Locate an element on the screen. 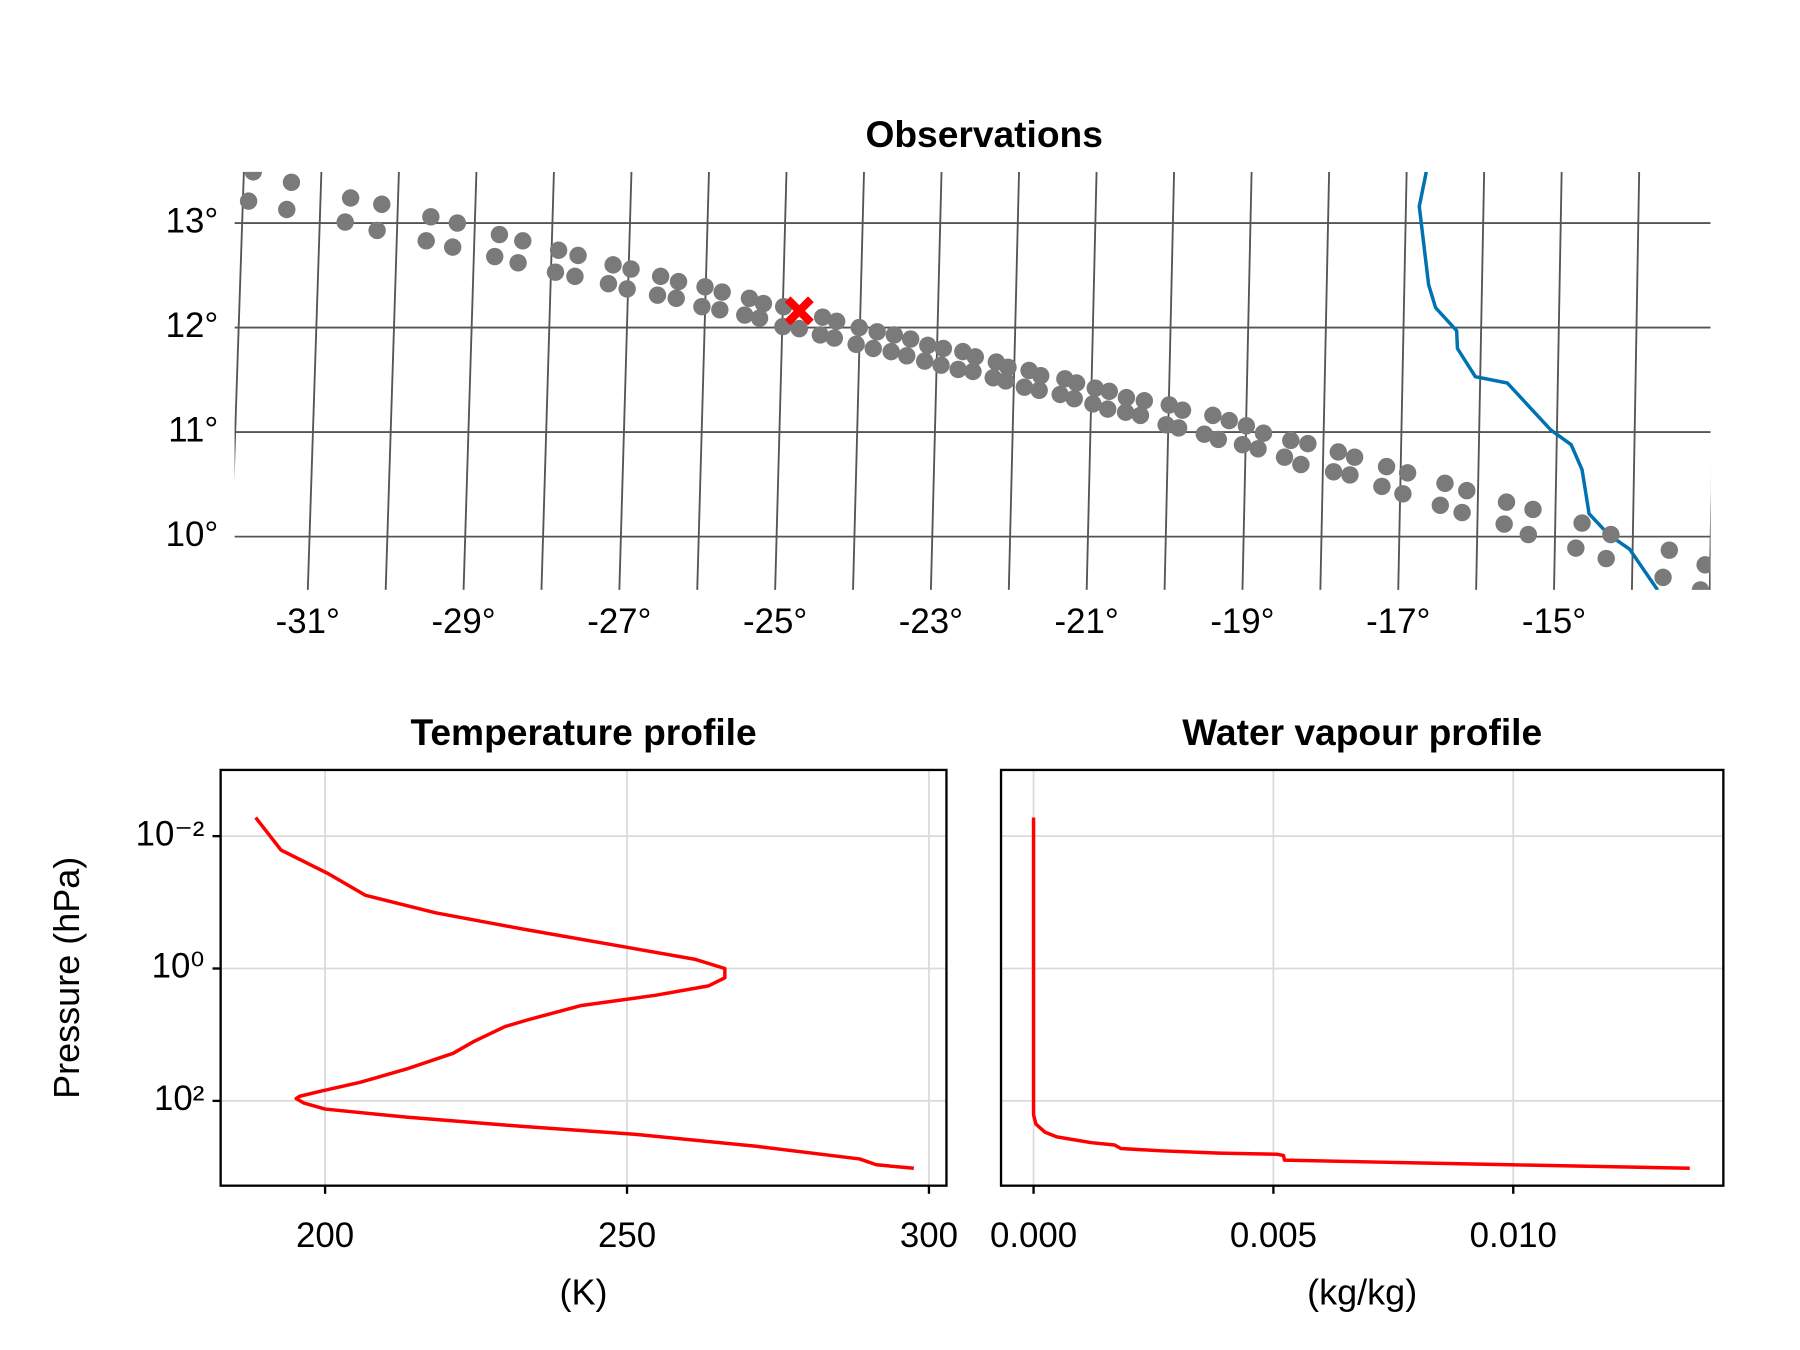  chart-title: Water vapour profile is located at coordinates (1362, 732).